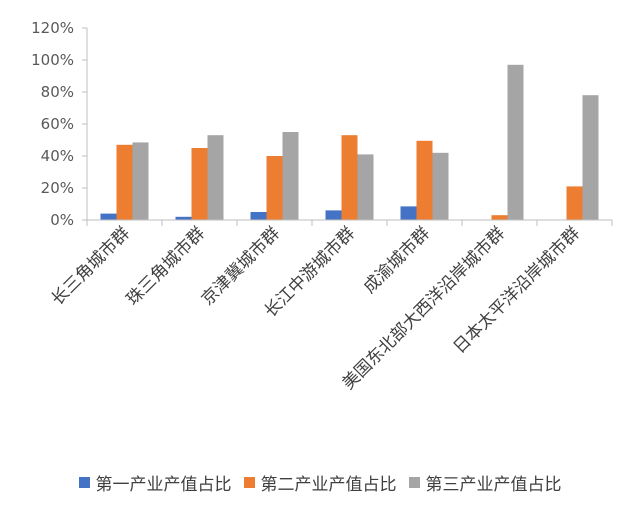  What do you see at coordinates (91, 266) in the screenshot?
I see `category-label: 长三角城市群` at bounding box center [91, 266].